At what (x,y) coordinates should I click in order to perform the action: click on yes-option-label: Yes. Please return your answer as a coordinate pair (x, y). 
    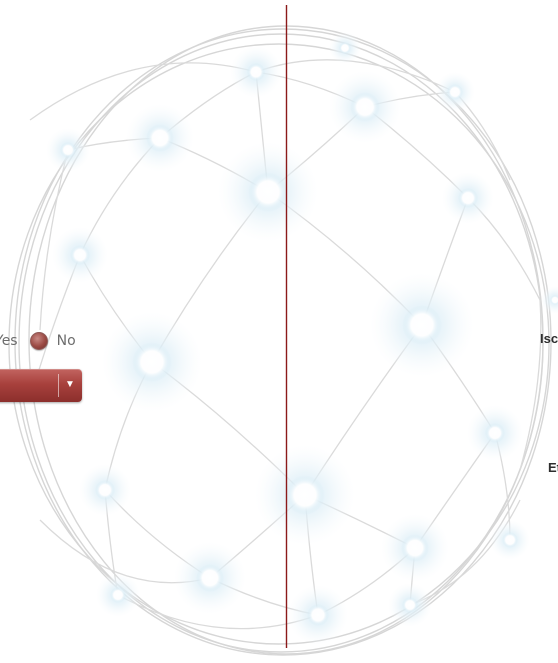
    Looking at the image, I should click on (9, 341).